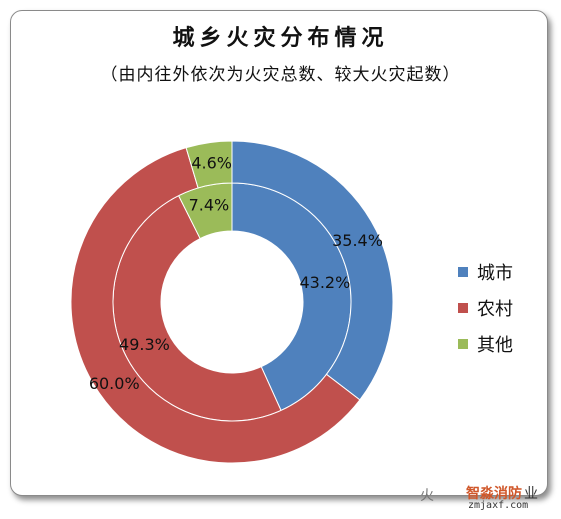  I want to click on legend-item-rural: 农村, so click(485, 308).